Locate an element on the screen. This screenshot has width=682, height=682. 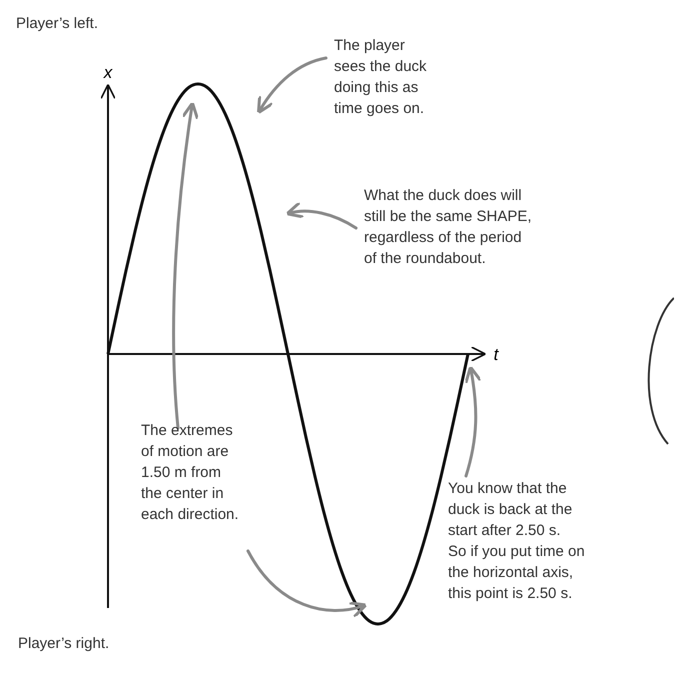
annotation: The player sees the duck doing this as time goes on. is located at coordinates (381, 77).